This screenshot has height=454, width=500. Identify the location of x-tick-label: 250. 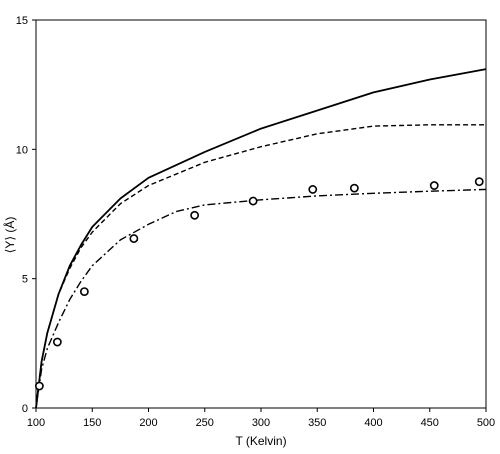
(205, 423).